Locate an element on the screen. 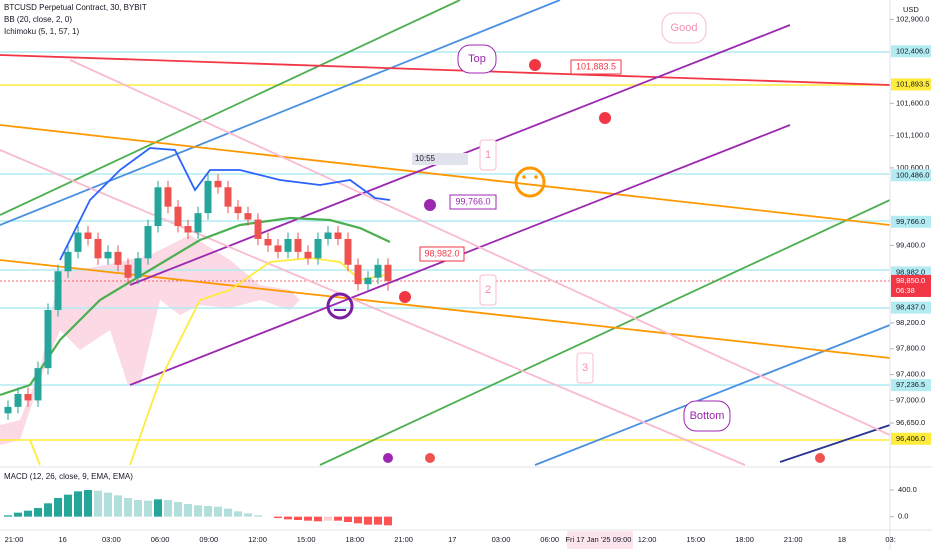 The width and height of the screenshot is (932, 550). price-label: 102,406.0 is located at coordinates (912, 50).